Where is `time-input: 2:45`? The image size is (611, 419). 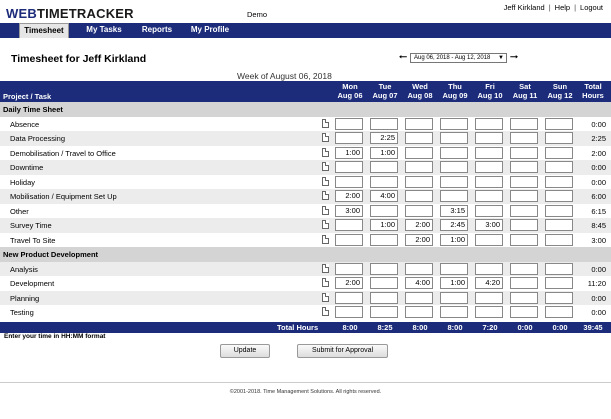
time-input: 2:45 is located at coordinates (454, 225).